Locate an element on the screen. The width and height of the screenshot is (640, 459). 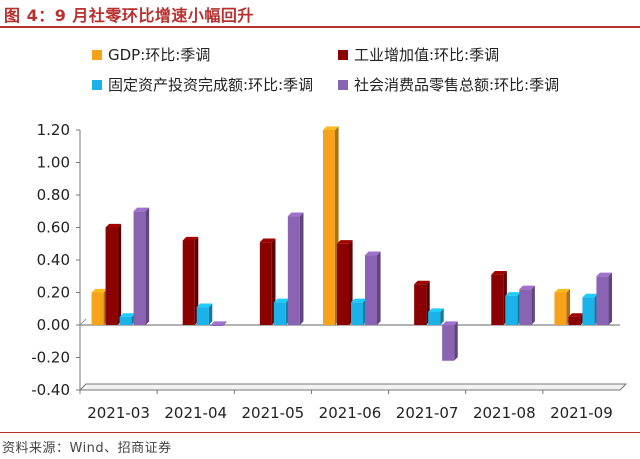
x-tick-label: 2021-04 is located at coordinates (195, 413).